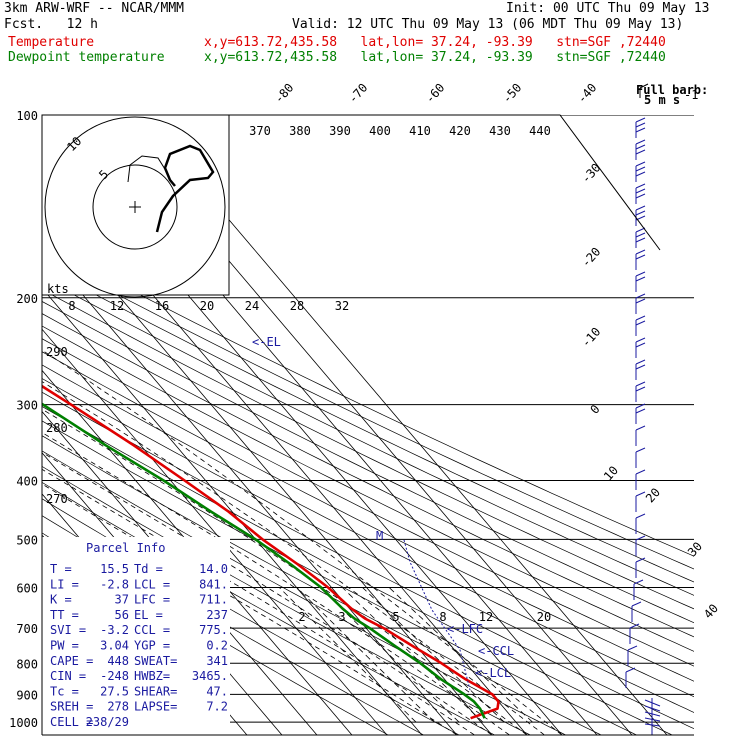 The height and width of the screenshot is (740, 740). Describe the element at coordinates (591, 337) in the screenshot. I see `isotherm-tick-label: -10` at that location.